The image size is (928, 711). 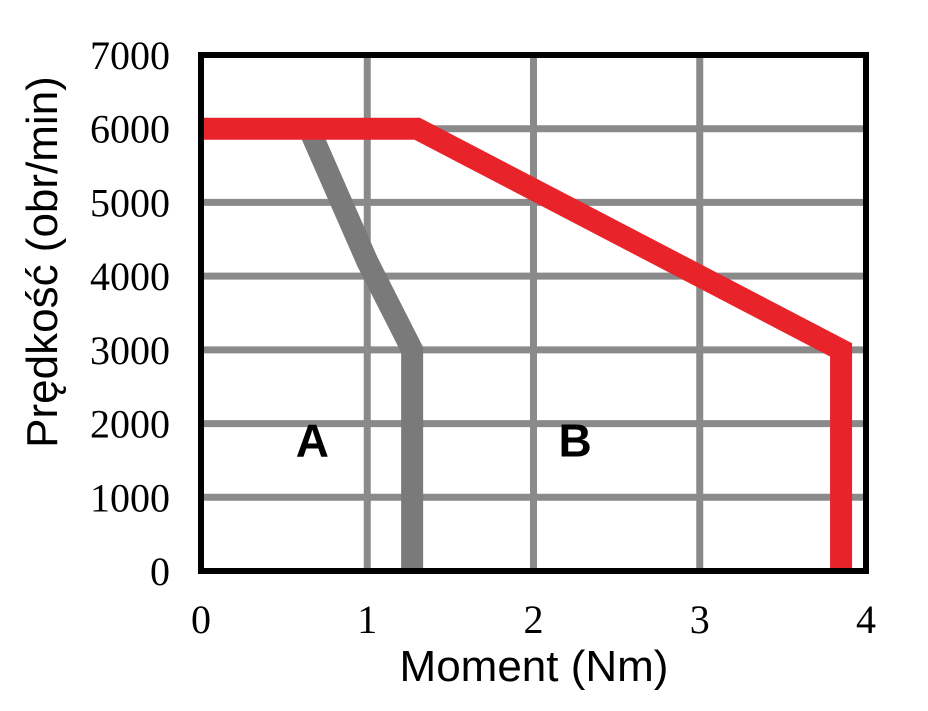 What do you see at coordinates (130, 129) in the screenshot?
I see `y-tick-label: 6000` at bounding box center [130, 129].